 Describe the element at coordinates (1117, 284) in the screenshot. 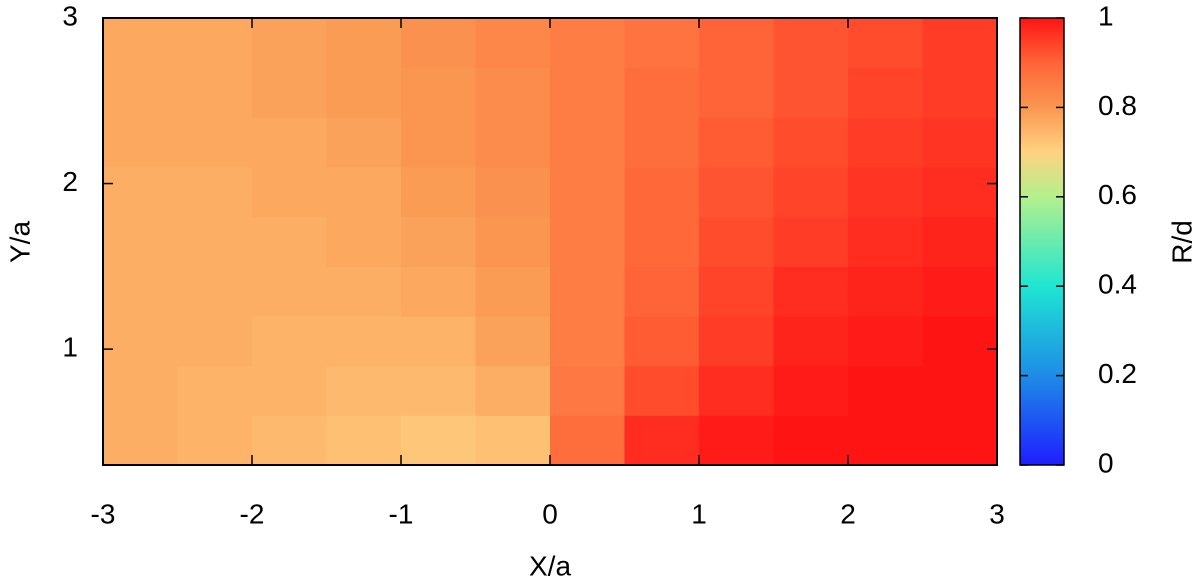

I see `colorbar-tick-label: 0.4` at that location.